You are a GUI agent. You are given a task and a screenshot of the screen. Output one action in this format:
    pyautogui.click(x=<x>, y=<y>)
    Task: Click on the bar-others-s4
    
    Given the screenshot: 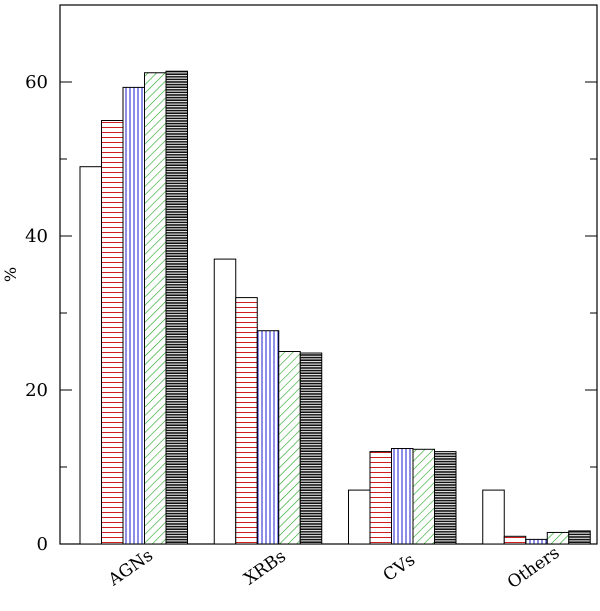 What is the action you would take?
    pyautogui.click(x=558, y=538)
    